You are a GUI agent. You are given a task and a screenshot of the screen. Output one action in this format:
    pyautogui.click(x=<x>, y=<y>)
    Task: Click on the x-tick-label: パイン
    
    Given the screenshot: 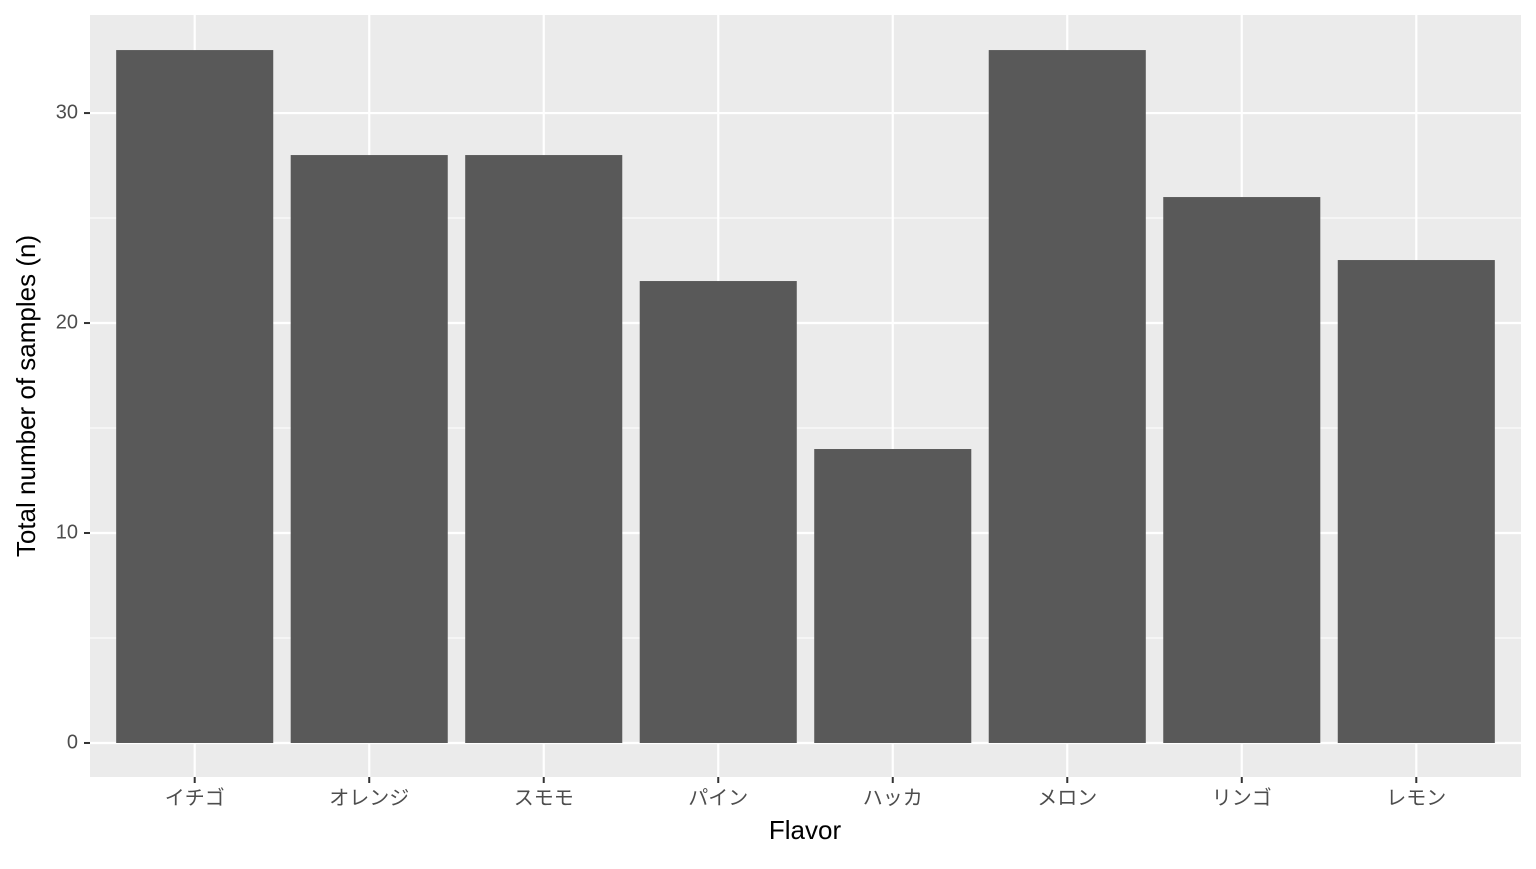 What is the action you would take?
    pyautogui.click(x=718, y=798)
    